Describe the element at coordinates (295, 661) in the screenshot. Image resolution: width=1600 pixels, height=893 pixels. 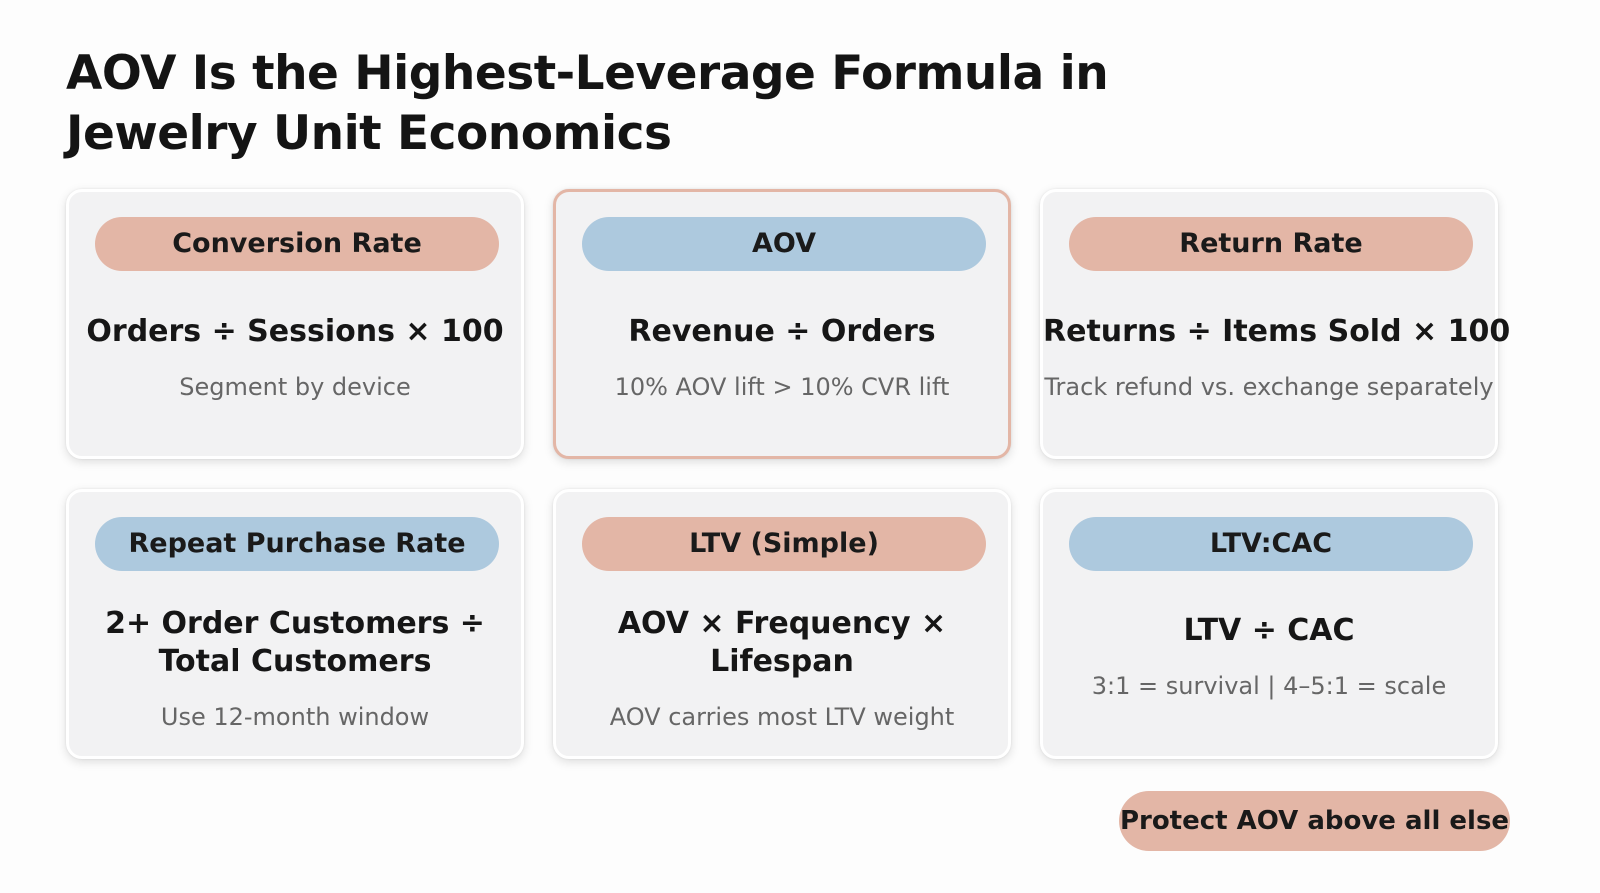
I see `formula-line: Total Customers` at that location.